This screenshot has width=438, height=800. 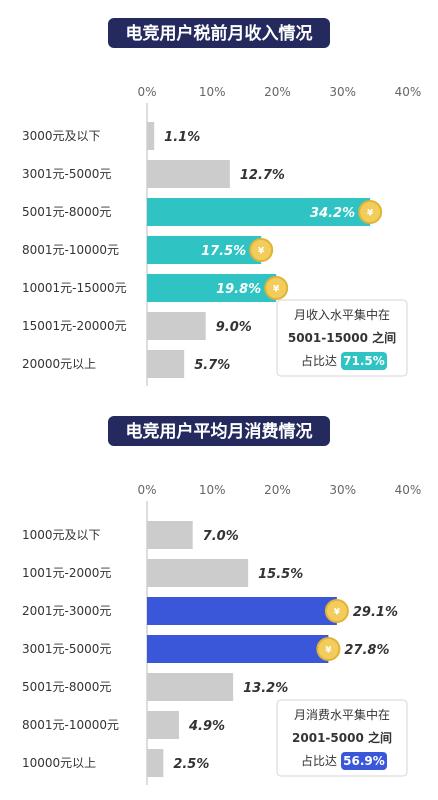 What do you see at coordinates (61, 136) in the screenshot?
I see `chart-0-category-label: 3000元及以下` at bounding box center [61, 136].